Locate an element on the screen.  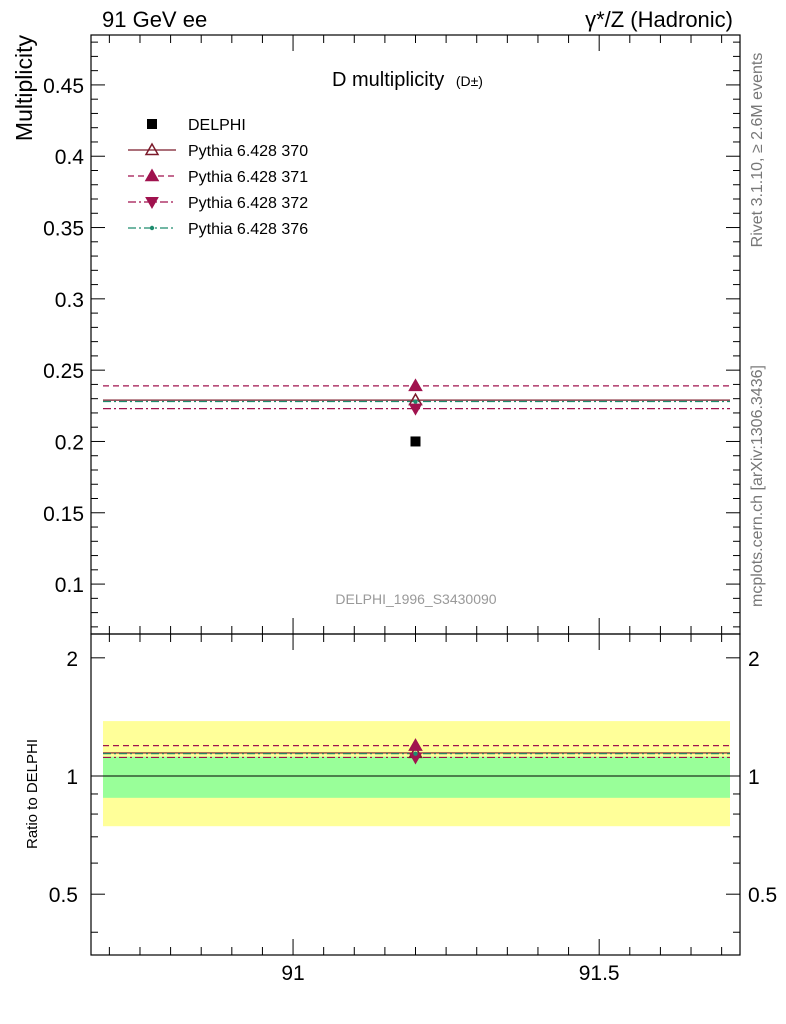
main-y-tick-label: 0.3 is located at coordinates (69, 300).